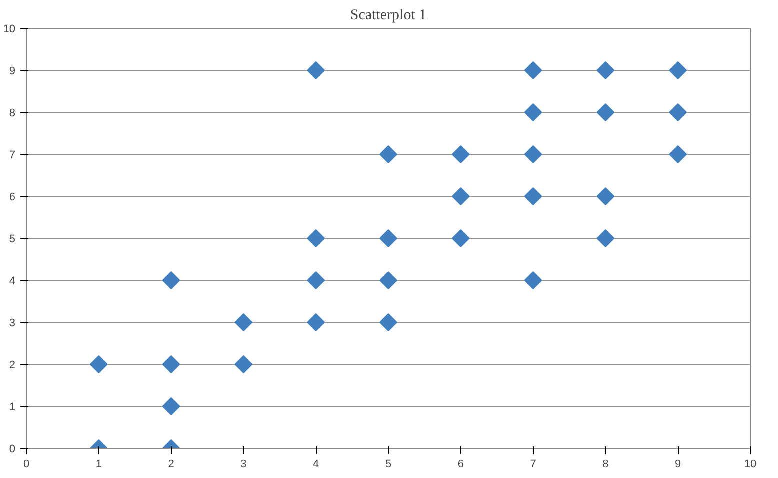 The image size is (778, 478). I want to click on x-tick-label: 9, so click(678, 464).